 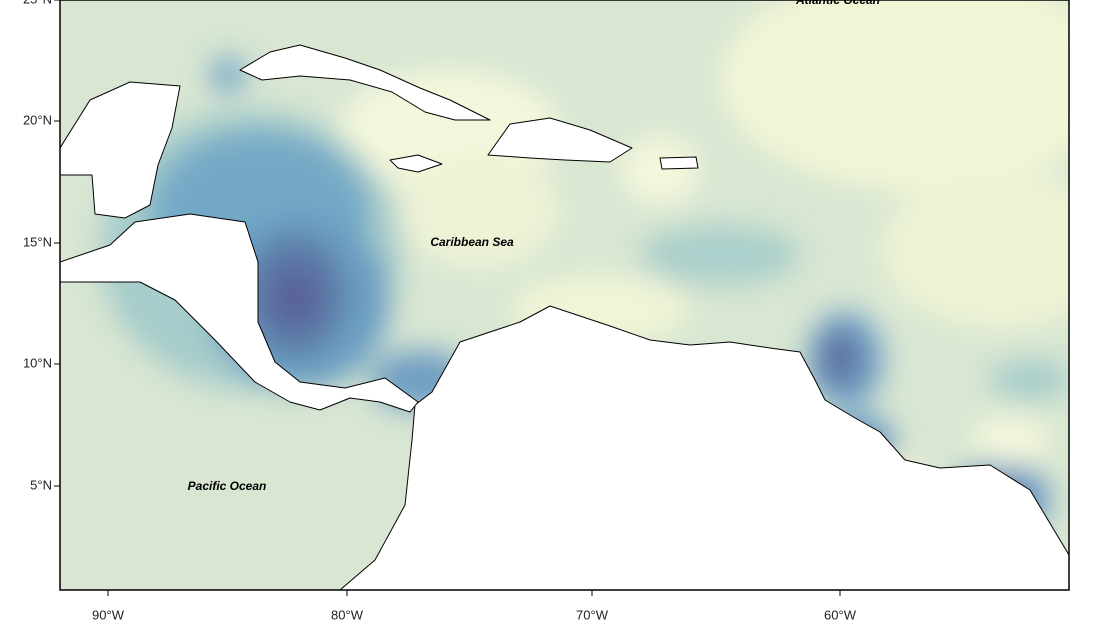 What do you see at coordinates (472, 242) in the screenshot?
I see `place-label: Caribbean Sea` at bounding box center [472, 242].